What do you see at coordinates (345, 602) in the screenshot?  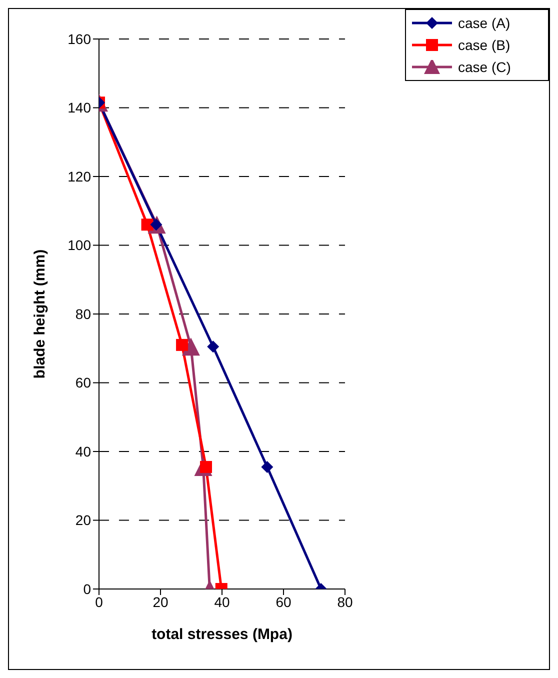 I see `x-tick-label: 80` at bounding box center [345, 602].